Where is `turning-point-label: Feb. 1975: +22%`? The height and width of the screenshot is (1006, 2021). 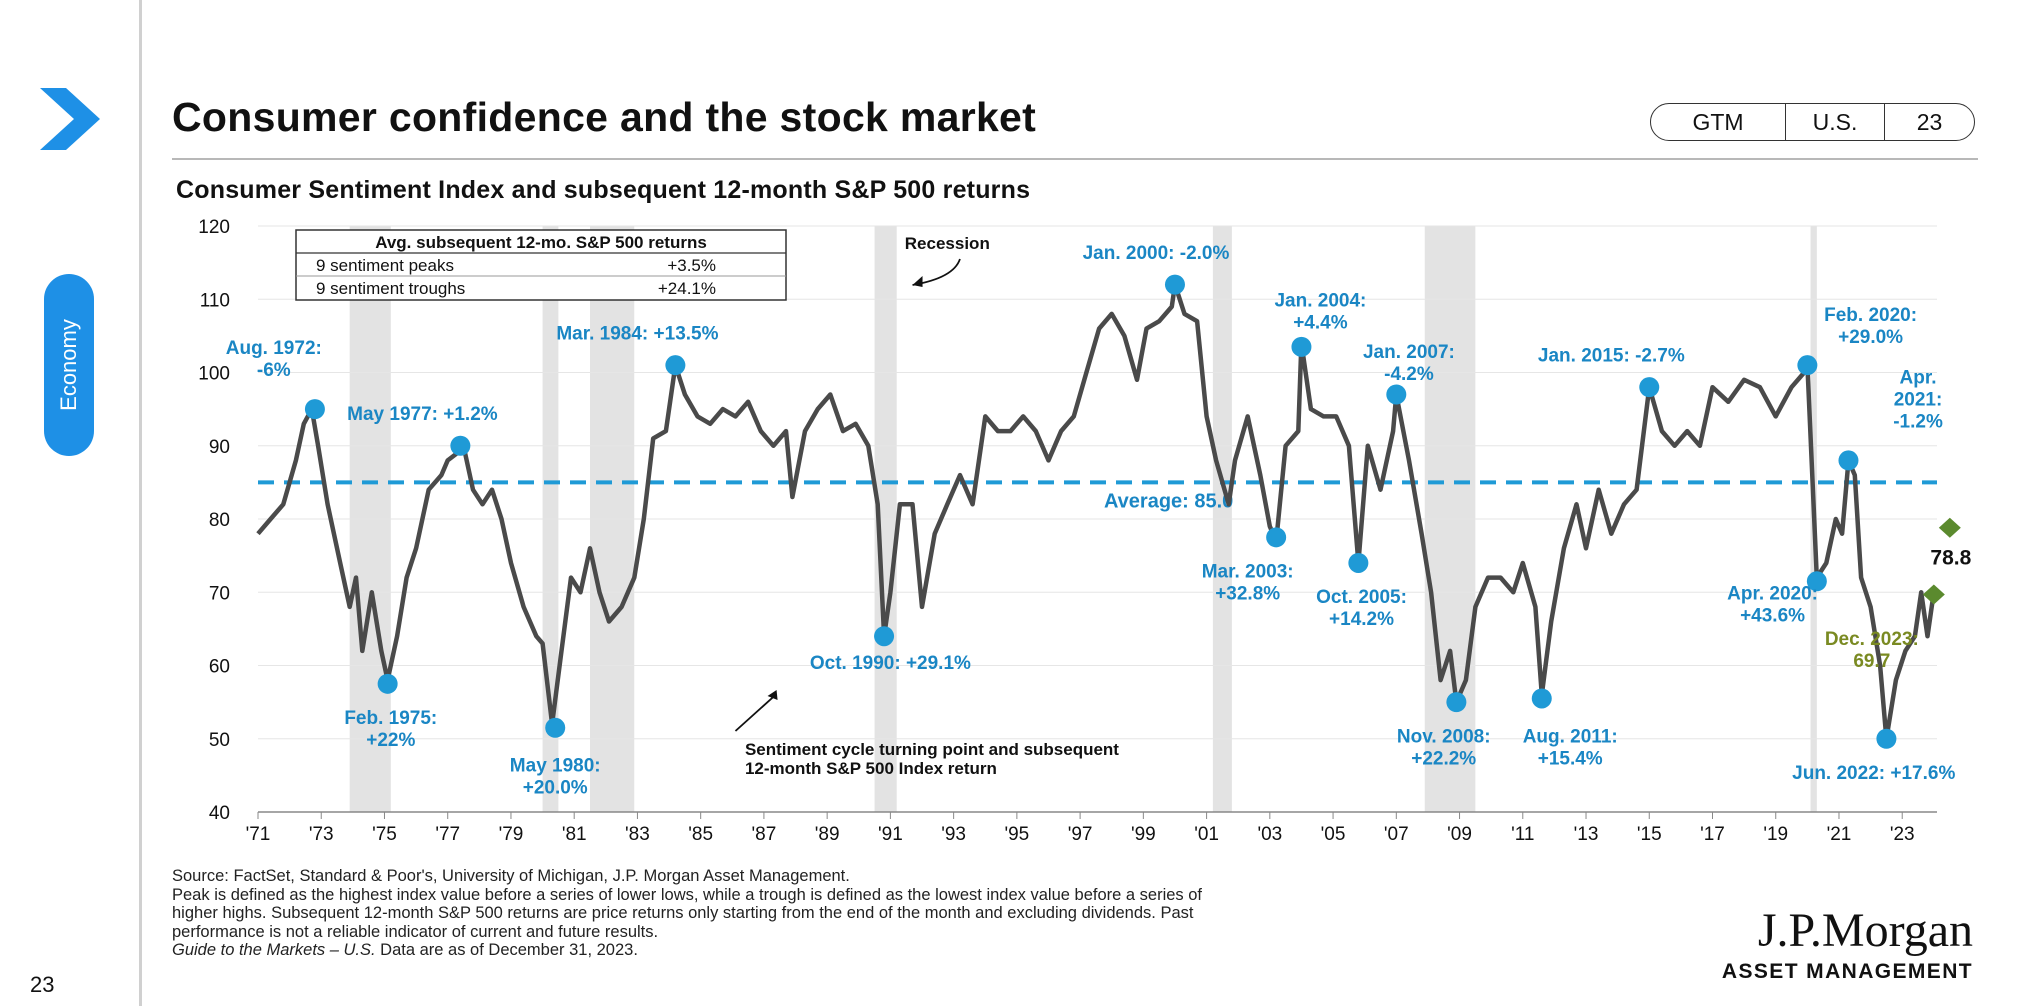 turning-point-label: Feb. 1975: +22% is located at coordinates (390, 729).